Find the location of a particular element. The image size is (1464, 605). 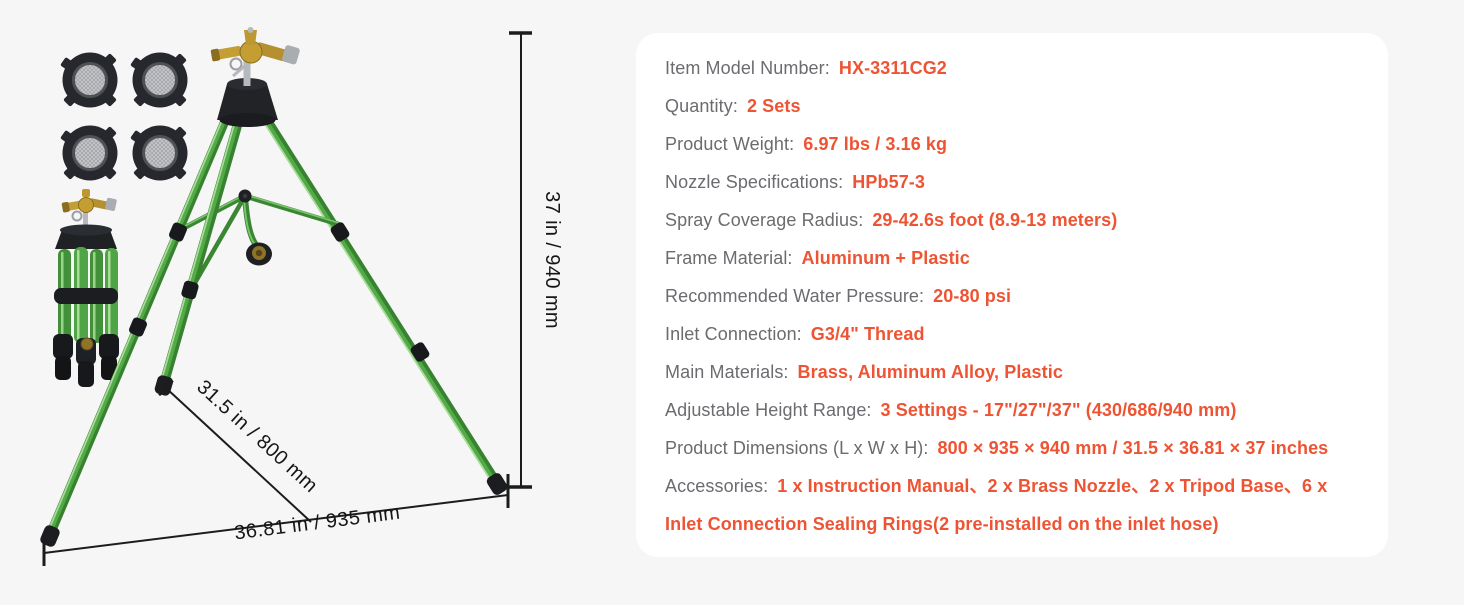

dimension-width-label: 36.81 in / 935 mm is located at coordinates (317, 523).